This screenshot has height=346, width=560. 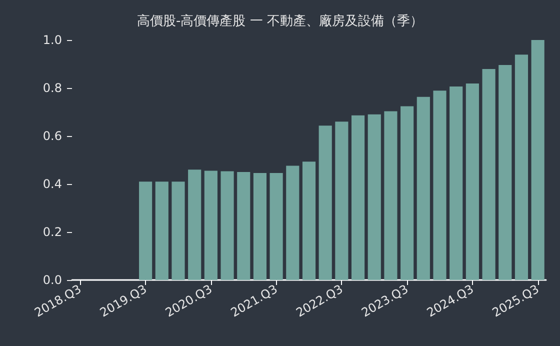 What do you see at coordinates (52, 184) in the screenshot?
I see `y-tick-label: 0.4` at bounding box center [52, 184].